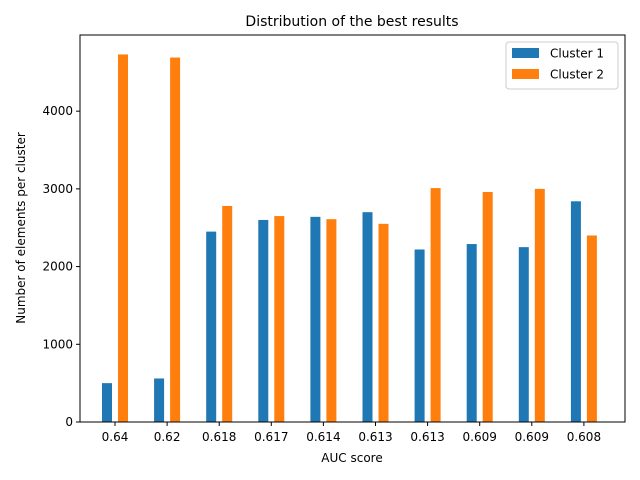 The width and height of the screenshot is (640, 480). I want to click on y-tick-label: 2000, so click(57, 267).